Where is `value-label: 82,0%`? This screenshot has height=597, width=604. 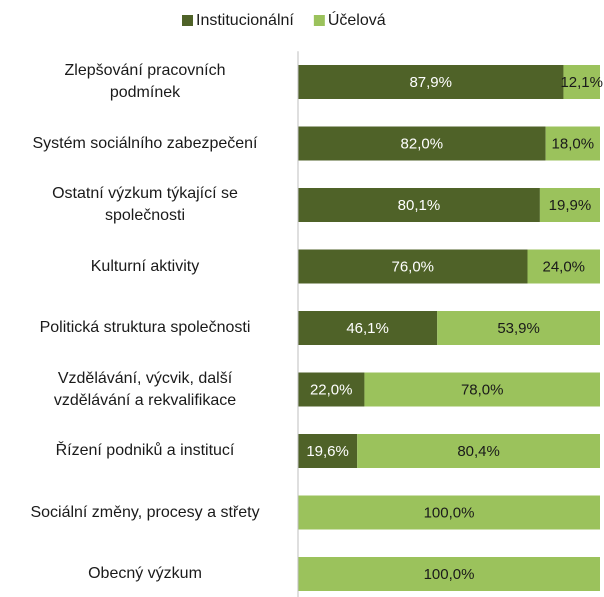
value-label: 82,0% is located at coordinates (422, 143).